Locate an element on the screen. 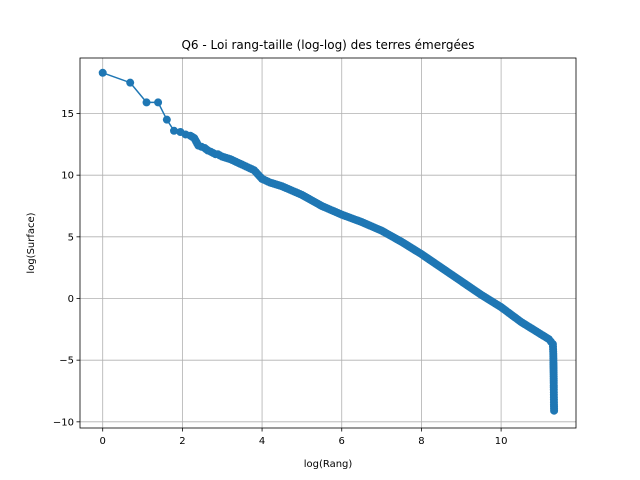 The height and width of the screenshot is (480, 640). x-tick-label: 8 is located at coordinates (421, 441).